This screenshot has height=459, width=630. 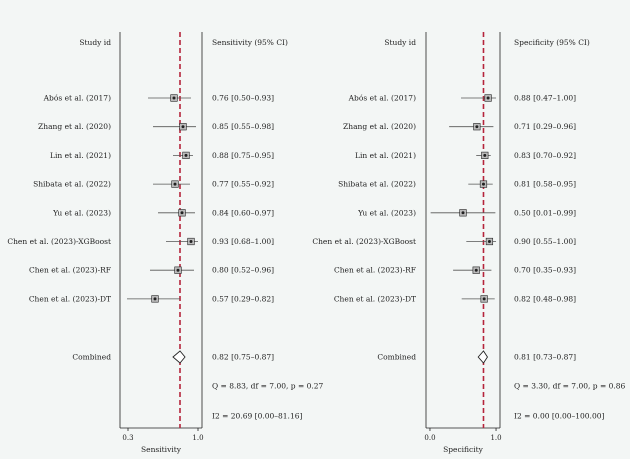 I want to click on x-tick-label: 0.0, so click(x=429, y=438).